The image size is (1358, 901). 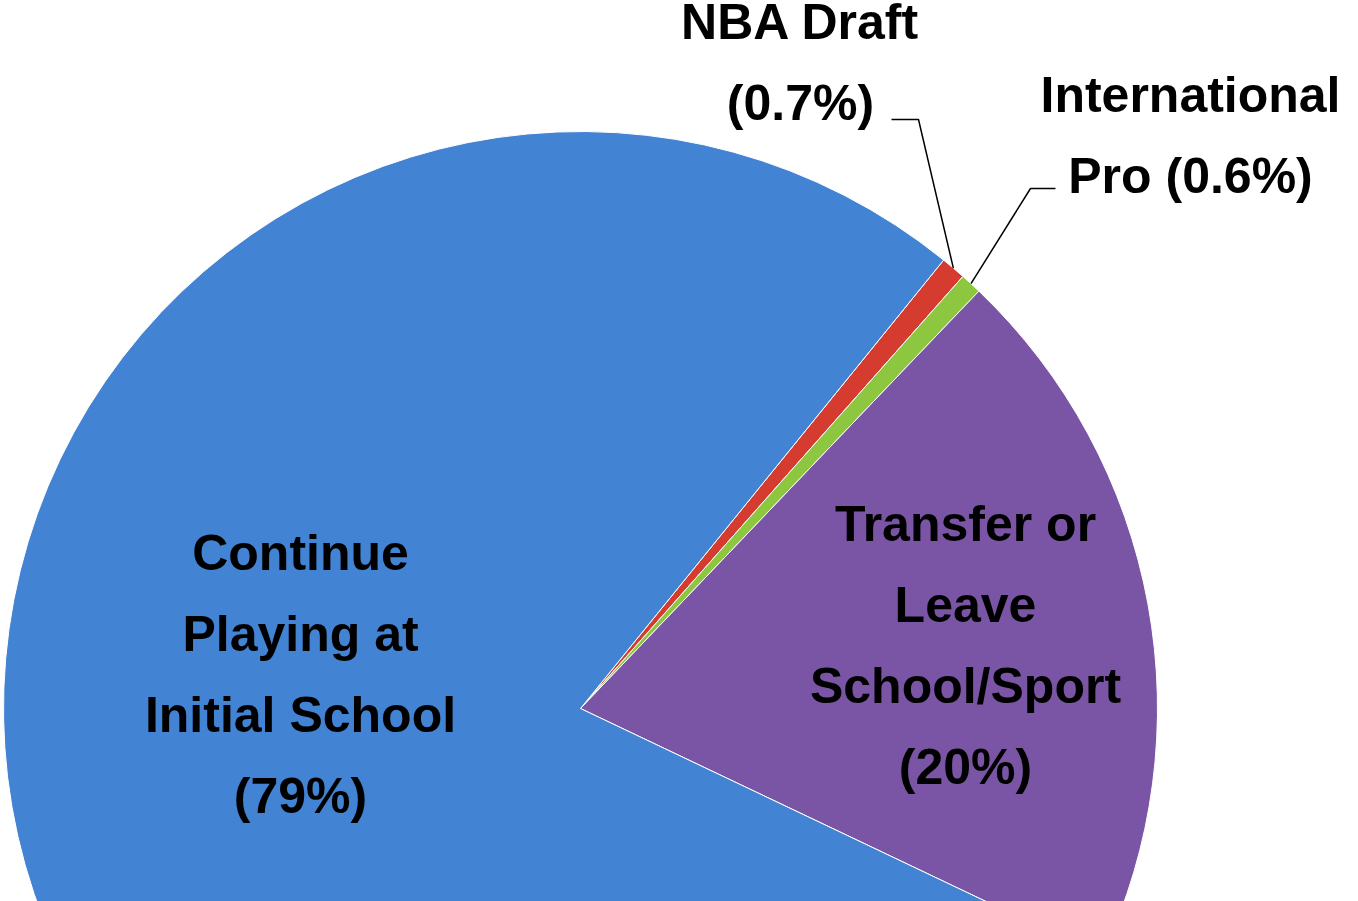 What do you see at coordinates (800, 25) in the screenshot?
I see `slice-label: NBA Draft` at bounding box center [800, 25].